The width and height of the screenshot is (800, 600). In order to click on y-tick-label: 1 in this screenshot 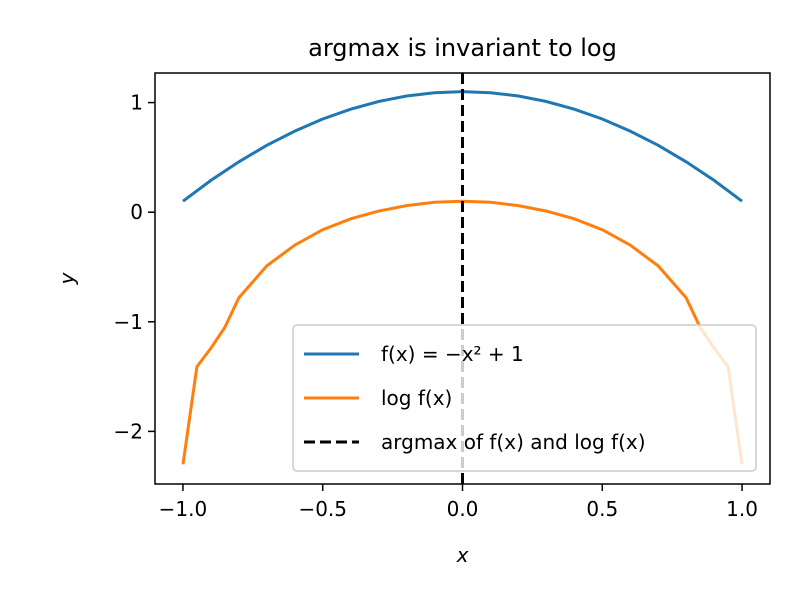, I will do `click(136, 103)`.